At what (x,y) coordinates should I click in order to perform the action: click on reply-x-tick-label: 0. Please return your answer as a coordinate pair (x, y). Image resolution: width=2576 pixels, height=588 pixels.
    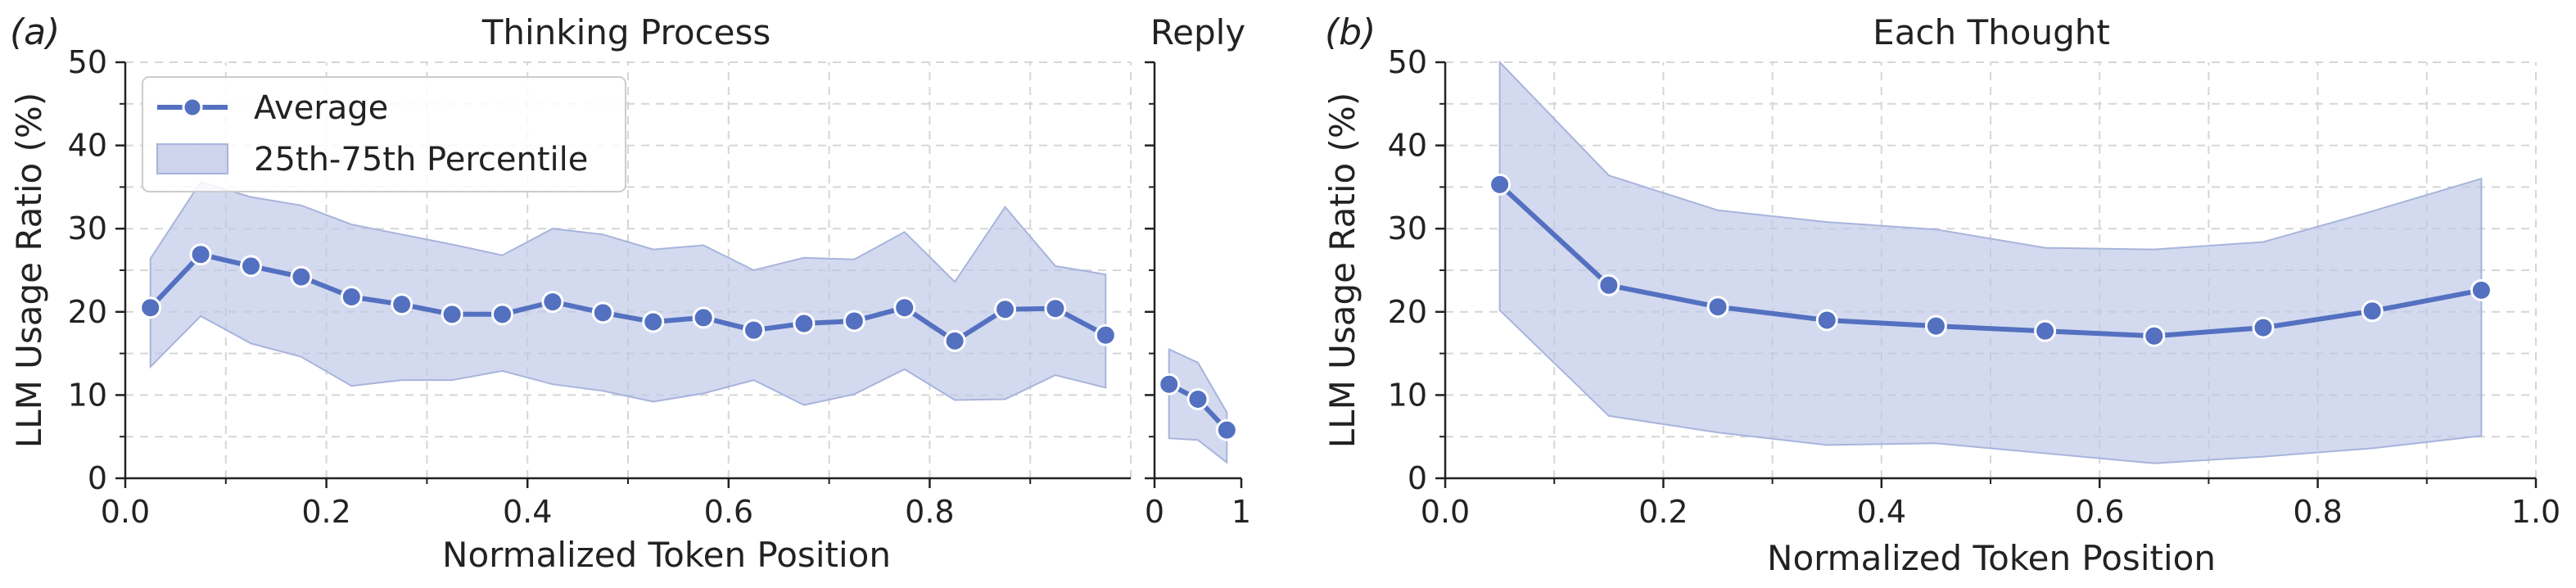
    Looking at the image, I should click on (1154, 512).